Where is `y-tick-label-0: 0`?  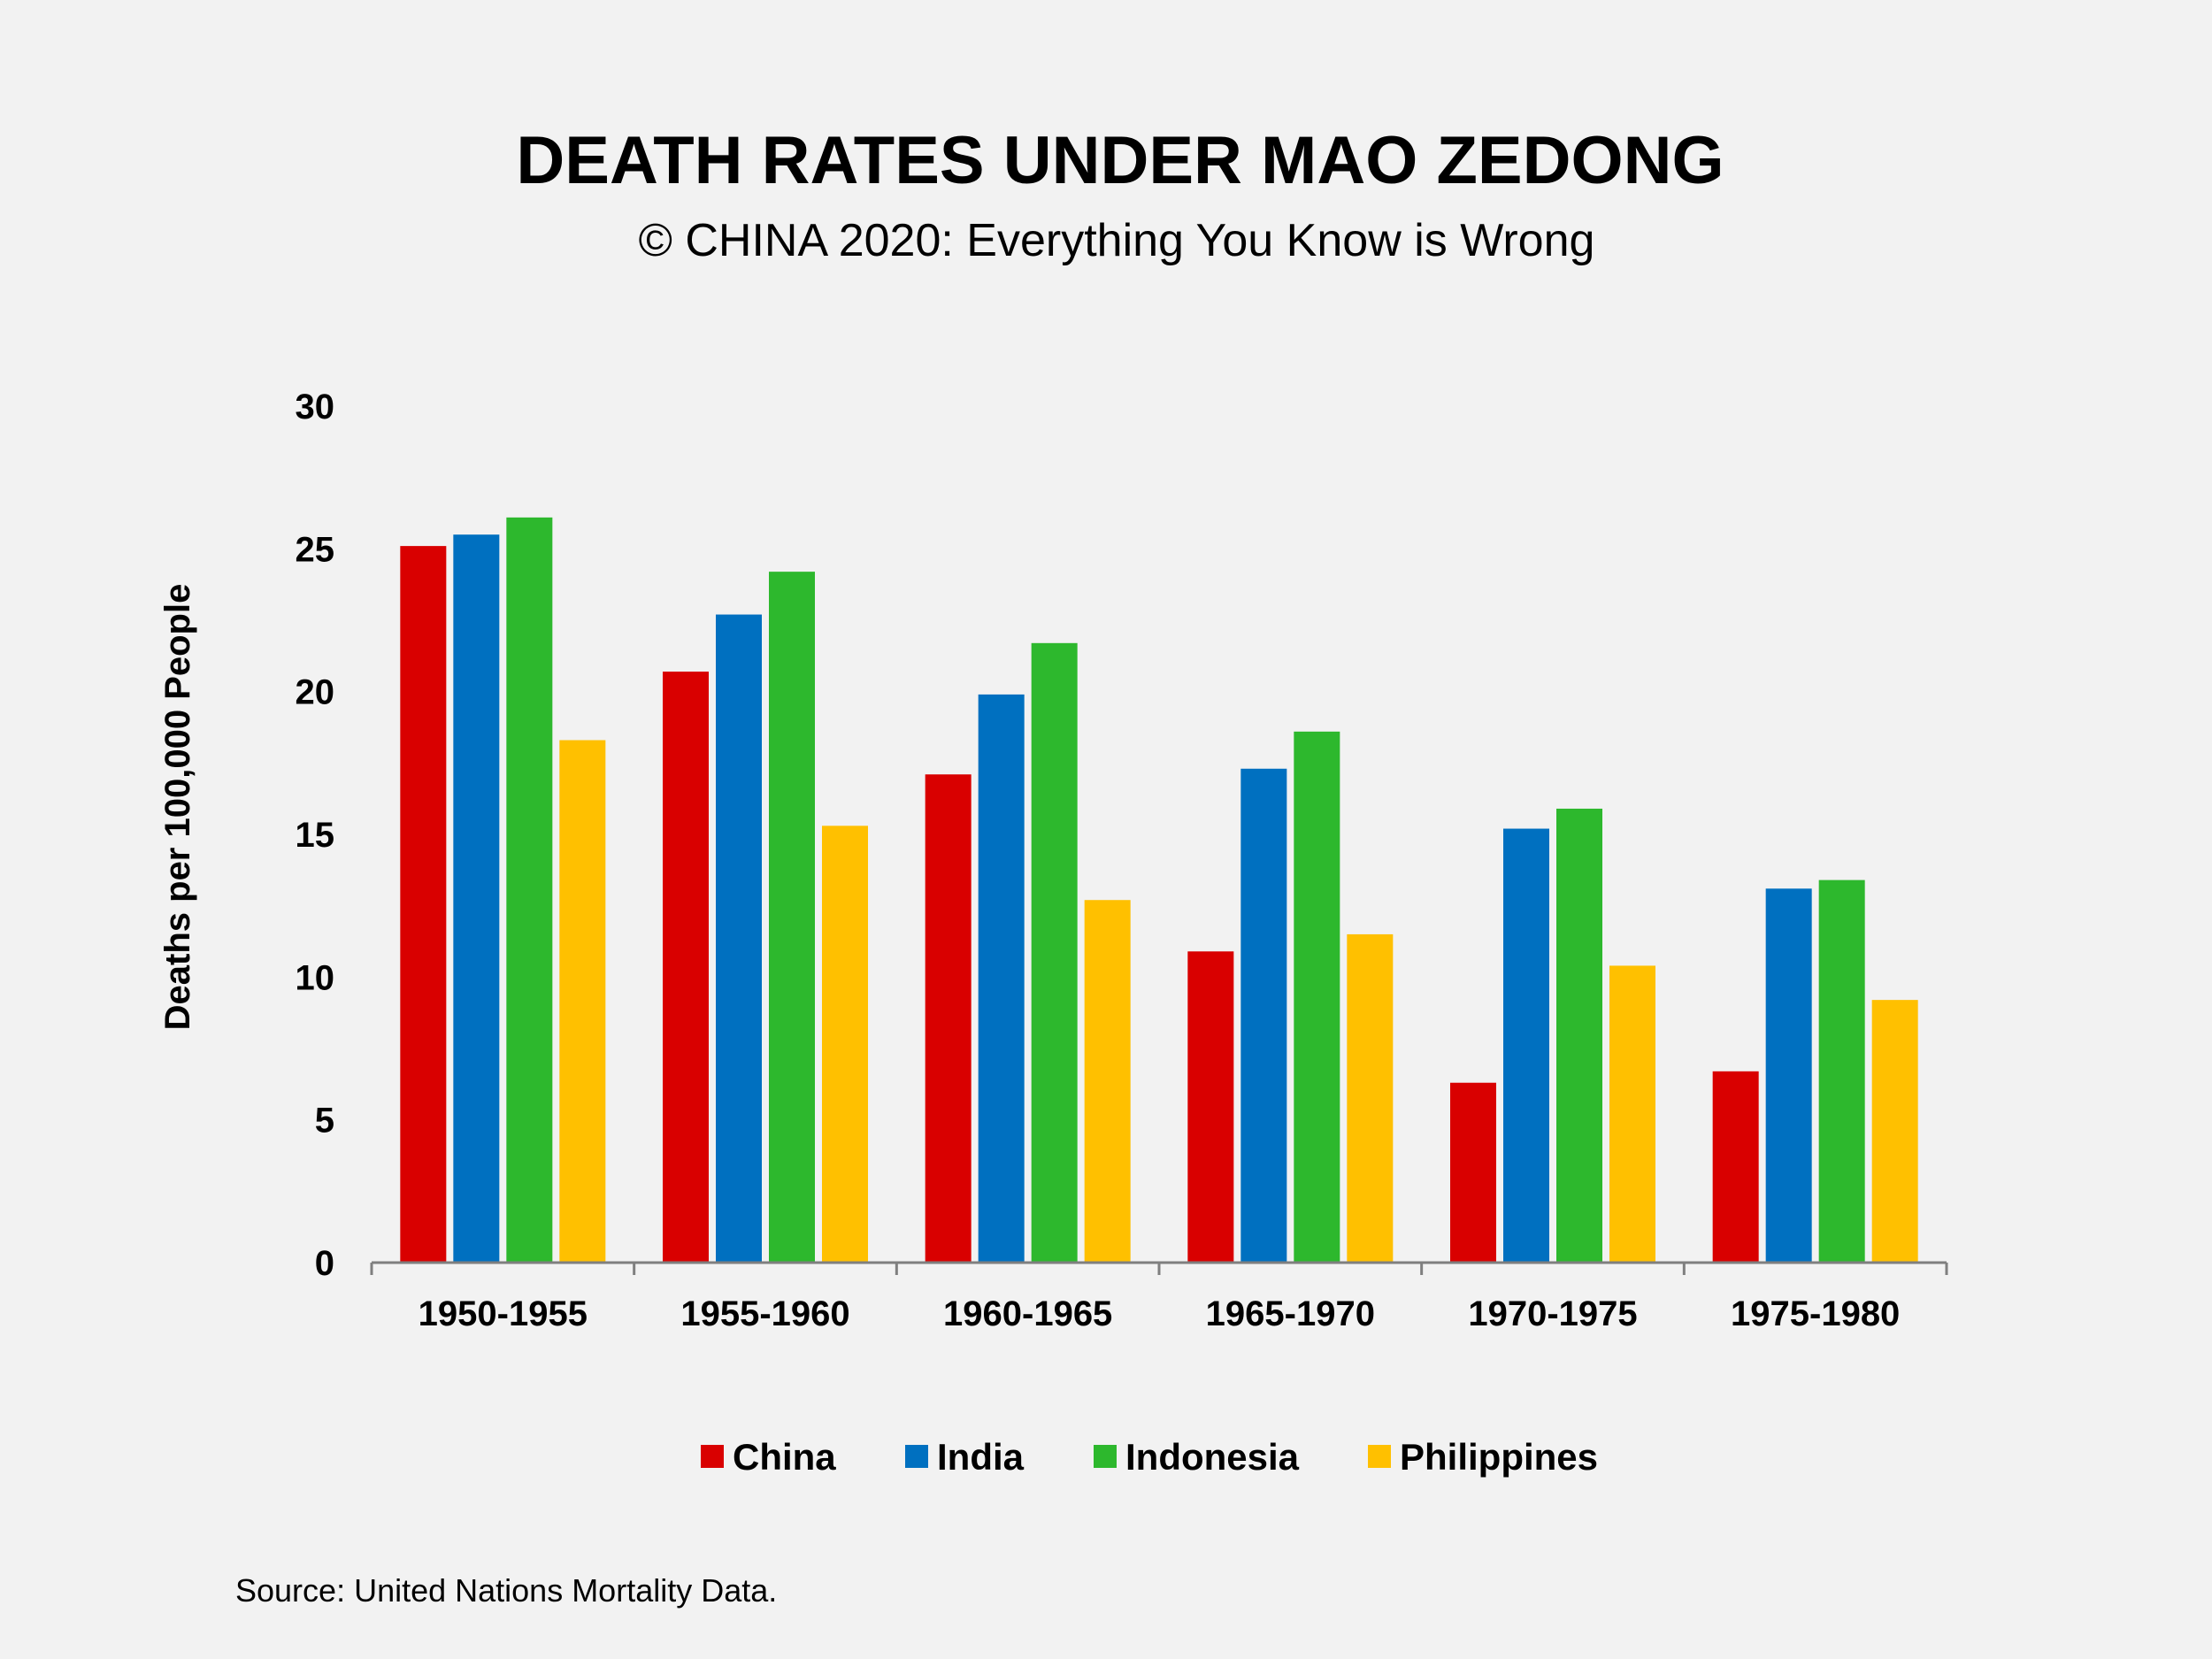
y-tick-label-0: 0 is located at coordinates (325, 1264).